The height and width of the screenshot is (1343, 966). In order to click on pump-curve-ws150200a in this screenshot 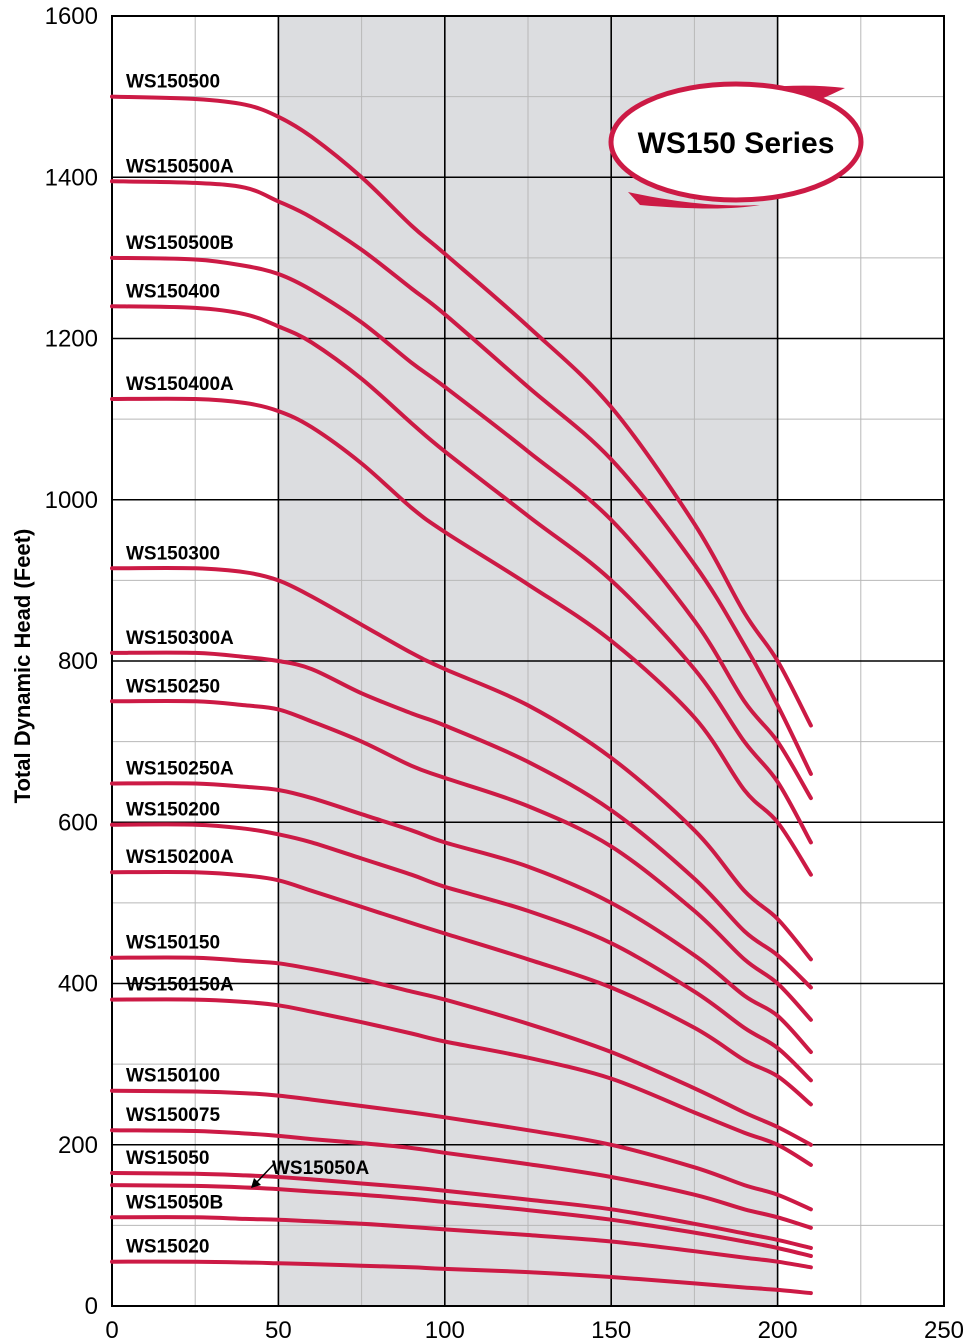, I will do `click(461, 988)`.